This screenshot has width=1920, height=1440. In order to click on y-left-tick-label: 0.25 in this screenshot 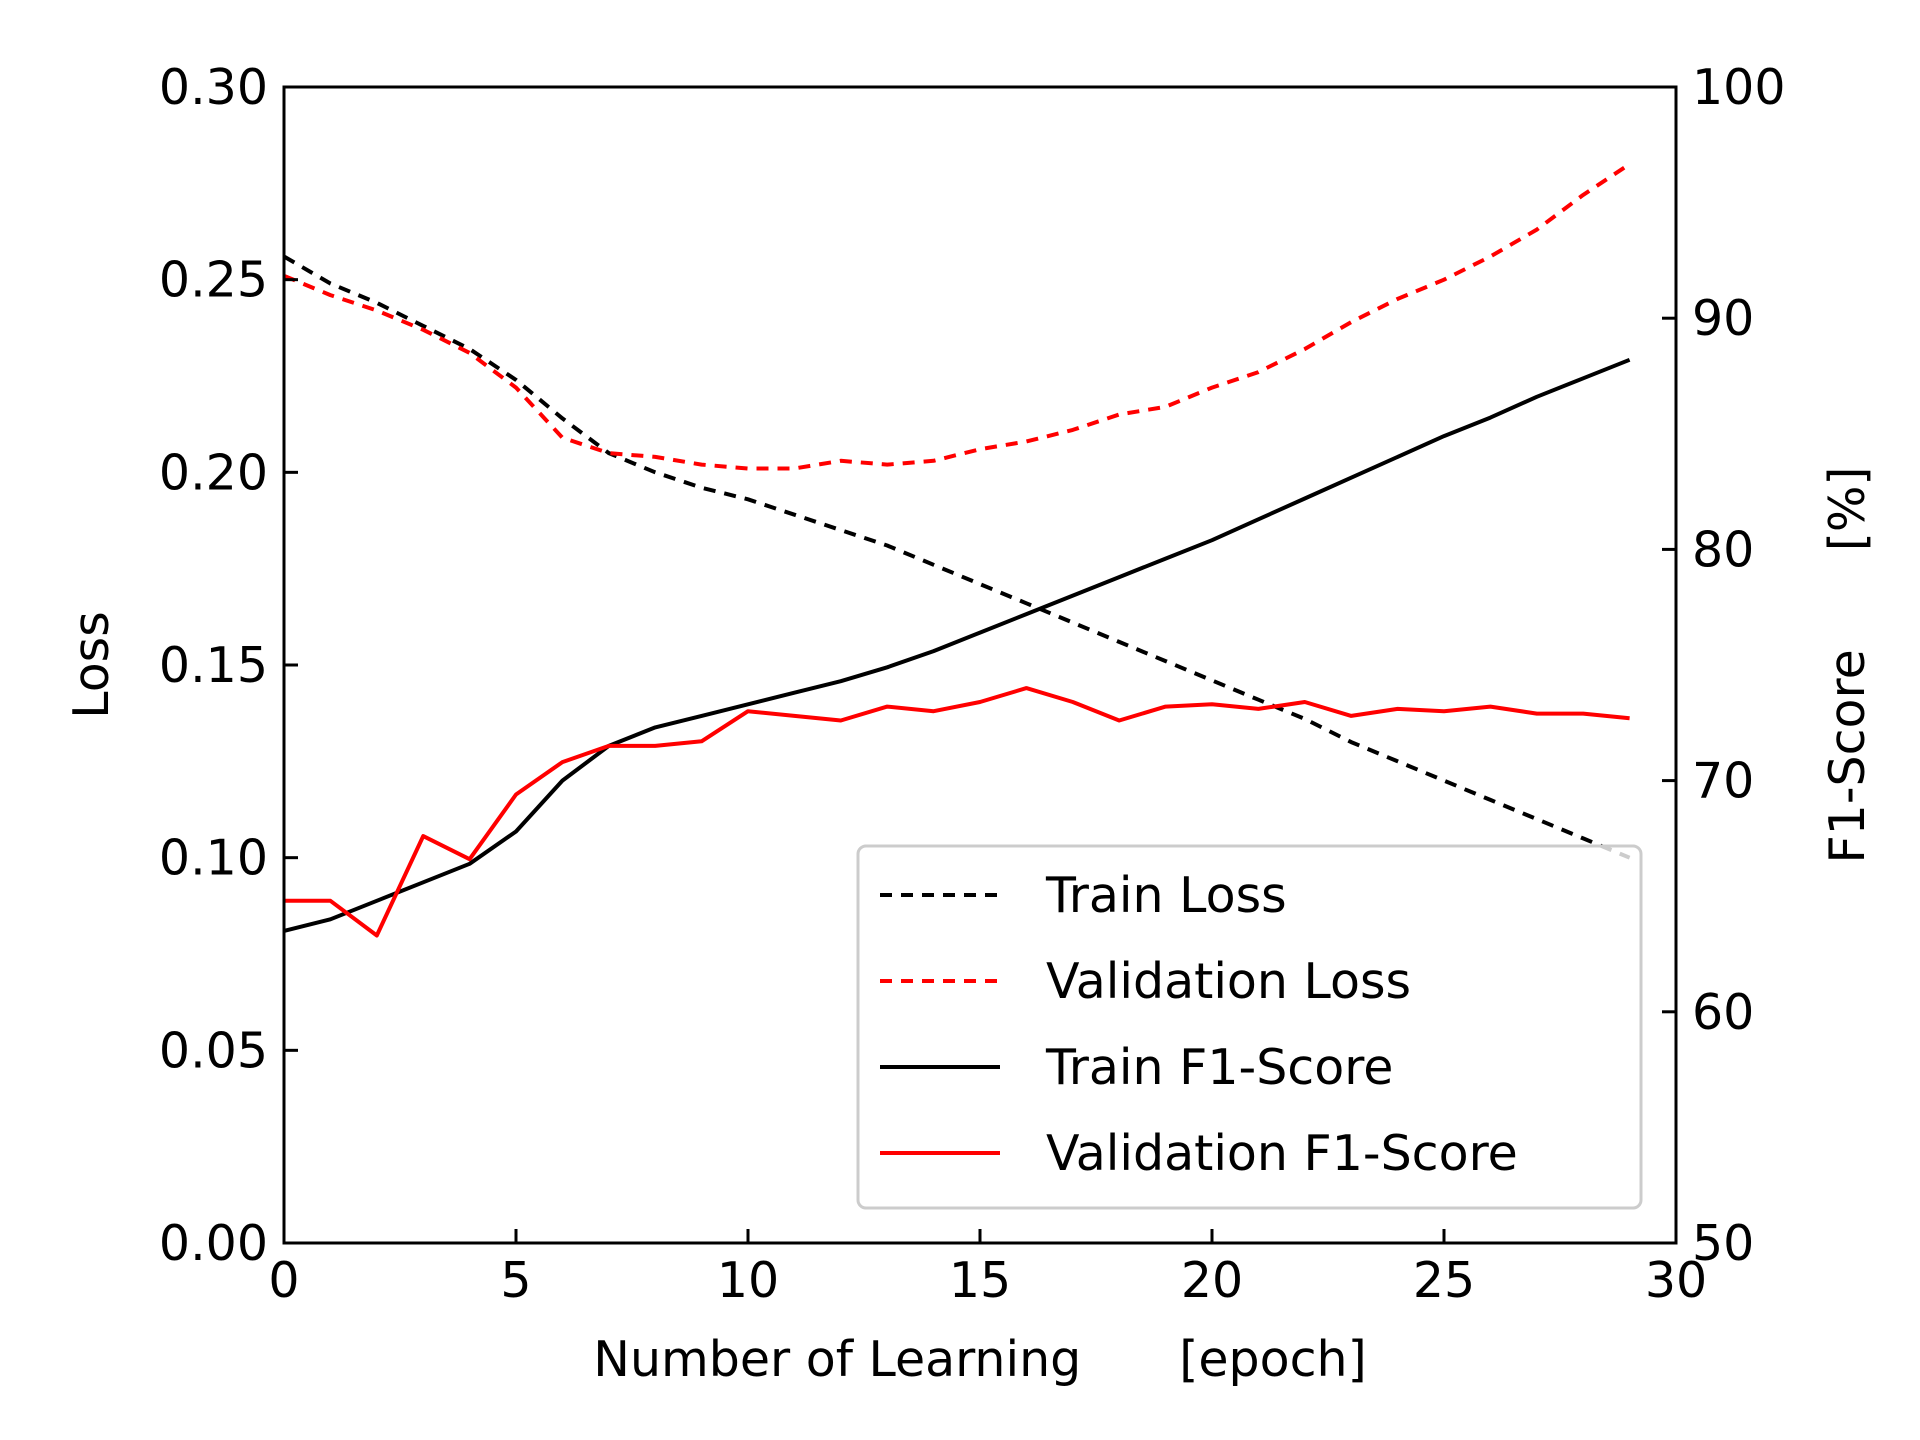, I will do `click(213, 280)`.